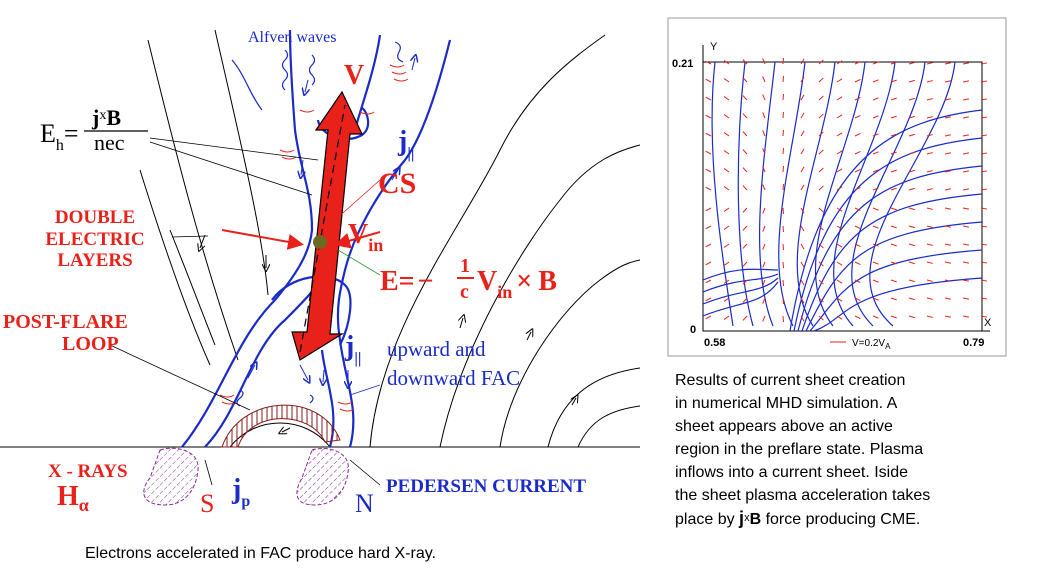 The height and width of the screenshot is (570, 1040). What do you see at coordinates (453, 378) in the screenshot?
I see `label: downward FAC` at bounding box center [453, 378].